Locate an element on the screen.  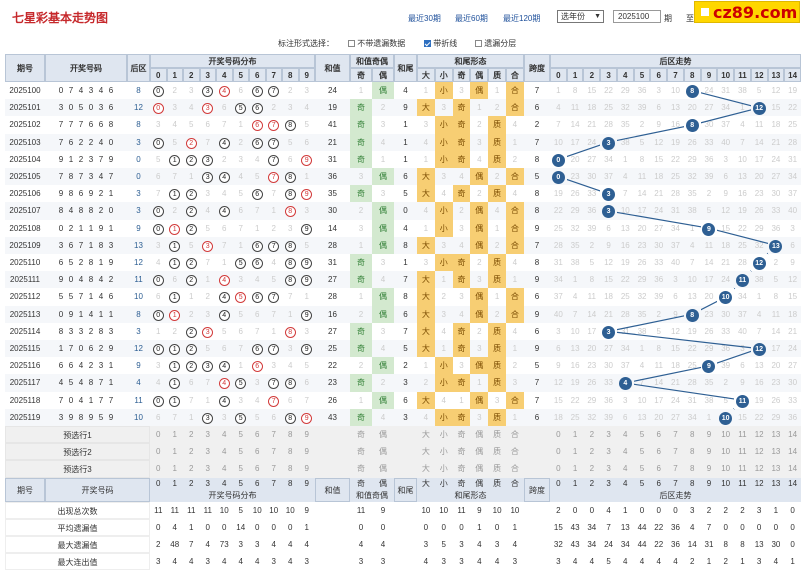
preselect-back-cell: 12 is located at coordinates (759, 469).